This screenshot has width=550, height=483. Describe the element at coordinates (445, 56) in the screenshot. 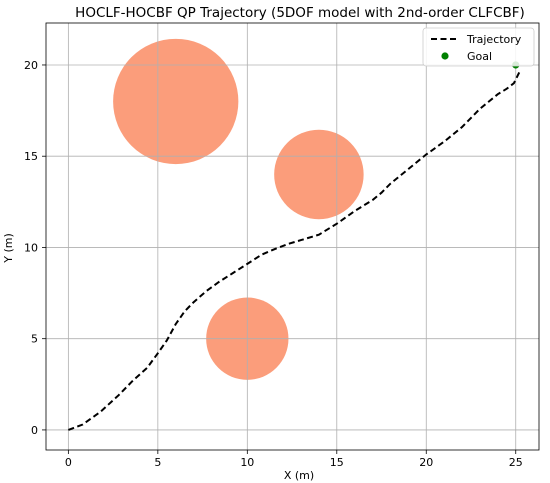

I see `legend-goal-swatch` at that location.